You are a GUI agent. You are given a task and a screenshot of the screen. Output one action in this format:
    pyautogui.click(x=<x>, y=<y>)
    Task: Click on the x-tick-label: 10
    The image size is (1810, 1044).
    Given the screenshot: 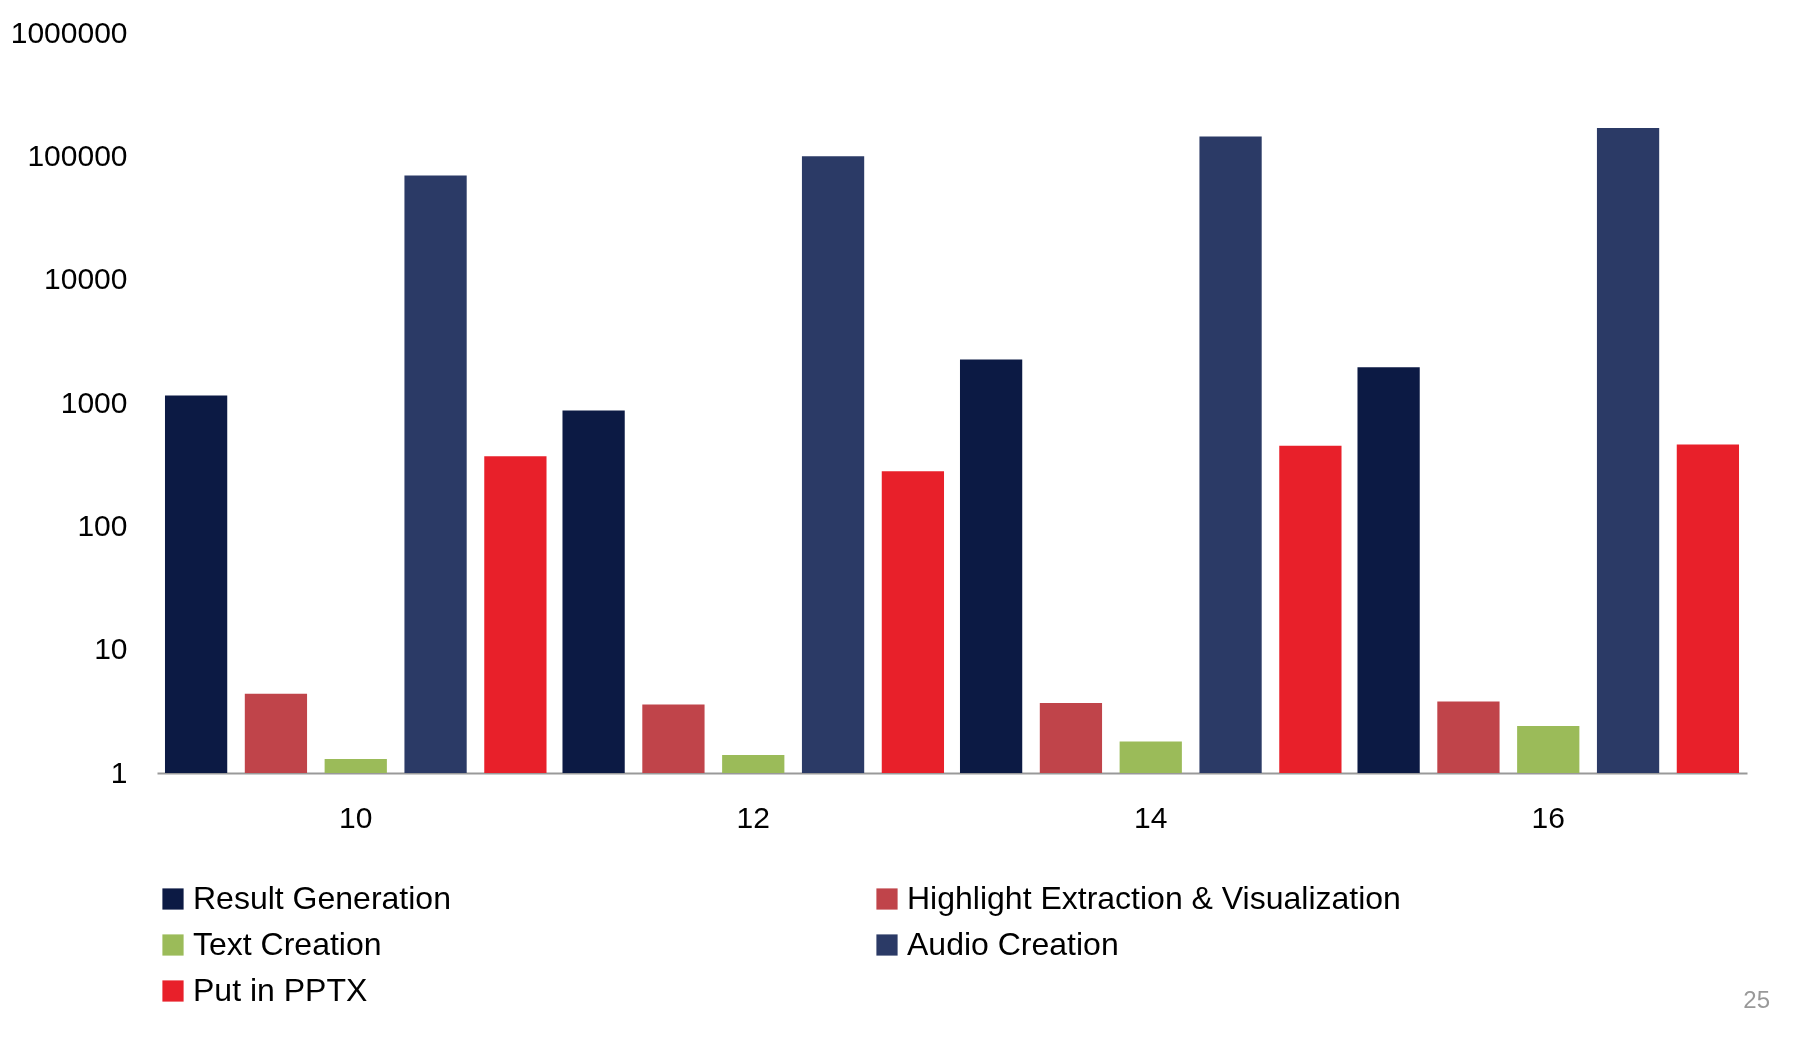 What is the action you would take?
    pyautogui.click(x=356, y=817)
    